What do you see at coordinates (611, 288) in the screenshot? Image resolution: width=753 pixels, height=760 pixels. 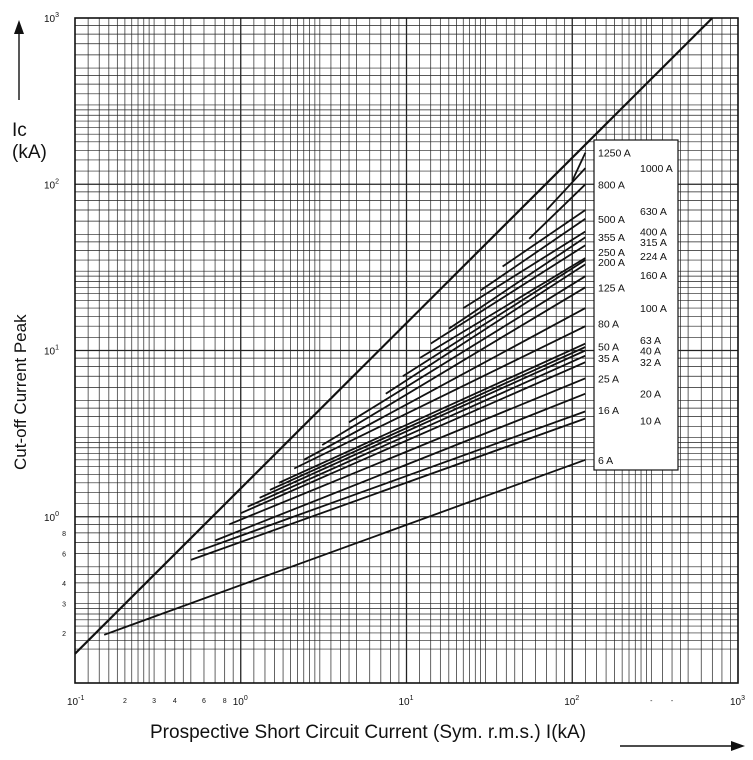 I see `series-label-125a: 125 A` at bounding box center [611, 288].